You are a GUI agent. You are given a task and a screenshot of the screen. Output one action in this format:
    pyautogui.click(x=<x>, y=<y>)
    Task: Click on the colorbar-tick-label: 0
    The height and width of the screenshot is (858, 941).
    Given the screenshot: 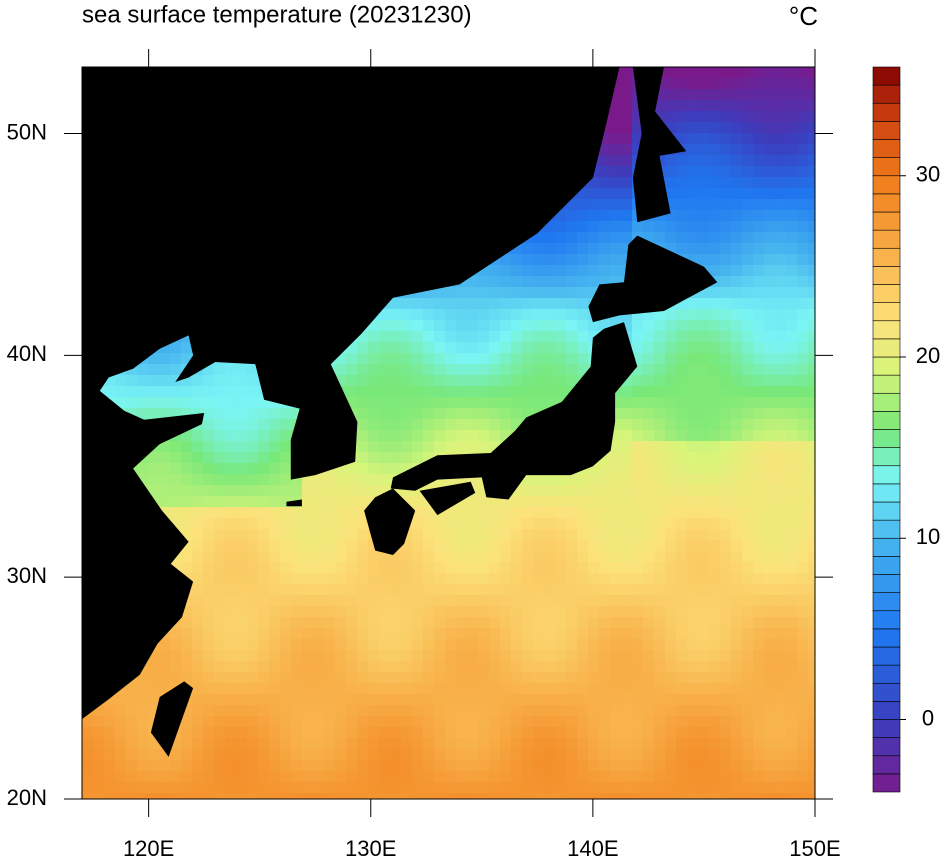 What is the action you would take?
    pyautogui.click(x=928, y=717)
    